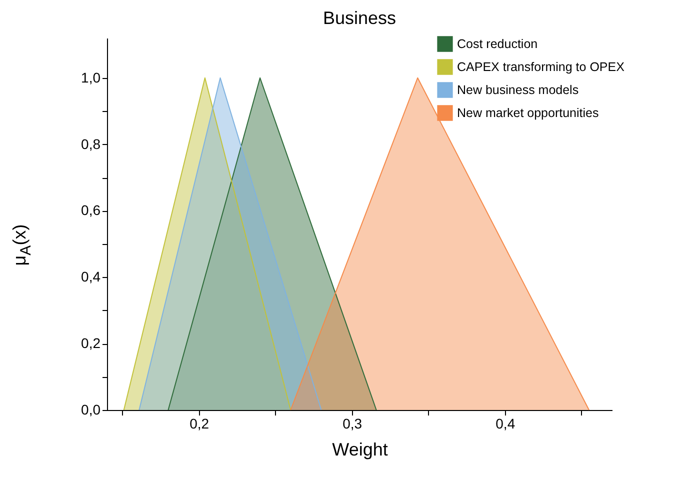 This screenshot has height=495, width=693. Describe the element at coordinates (497, 44) in the screenshot. I see `legend-label: Cost reduction` at that location.